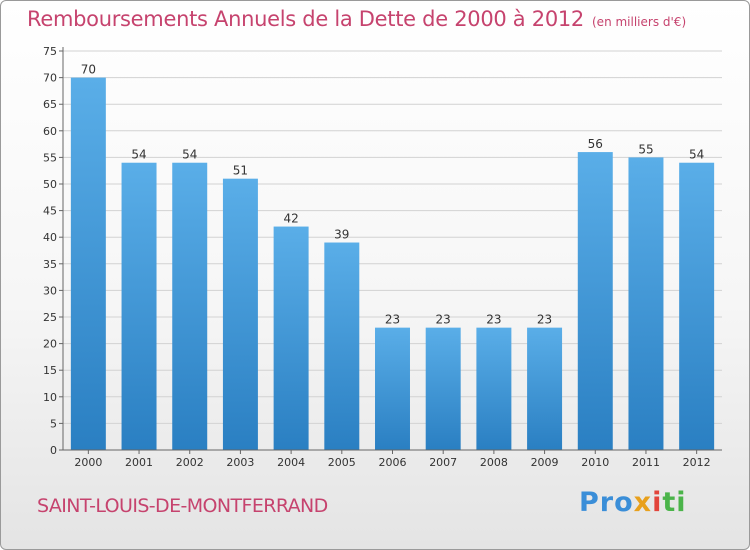 This screenshot has height=550, width=750. Describe the element at coordinates (50, 104) in the screenshot. I see `y-tick-label: 65` at that location.